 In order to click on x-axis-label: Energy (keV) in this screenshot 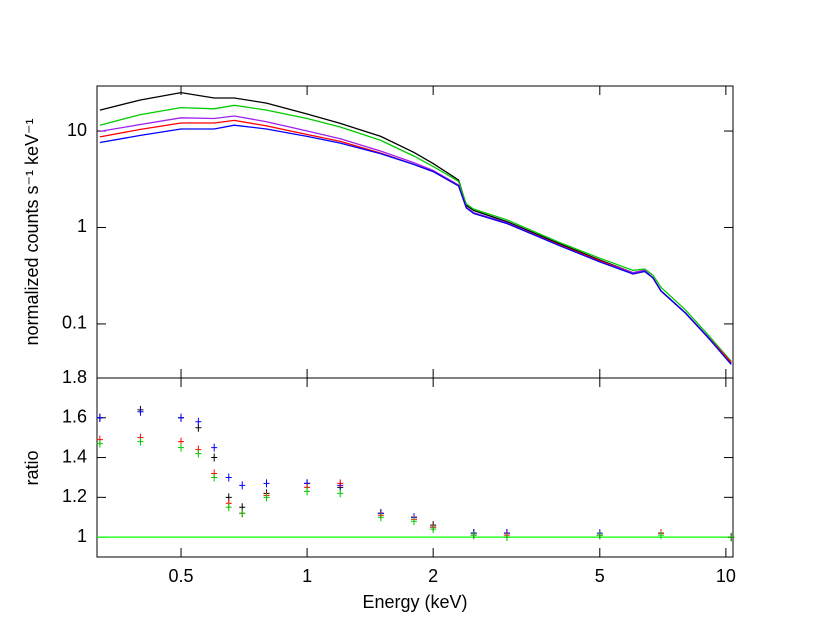, I will do `click(414, 602)`.